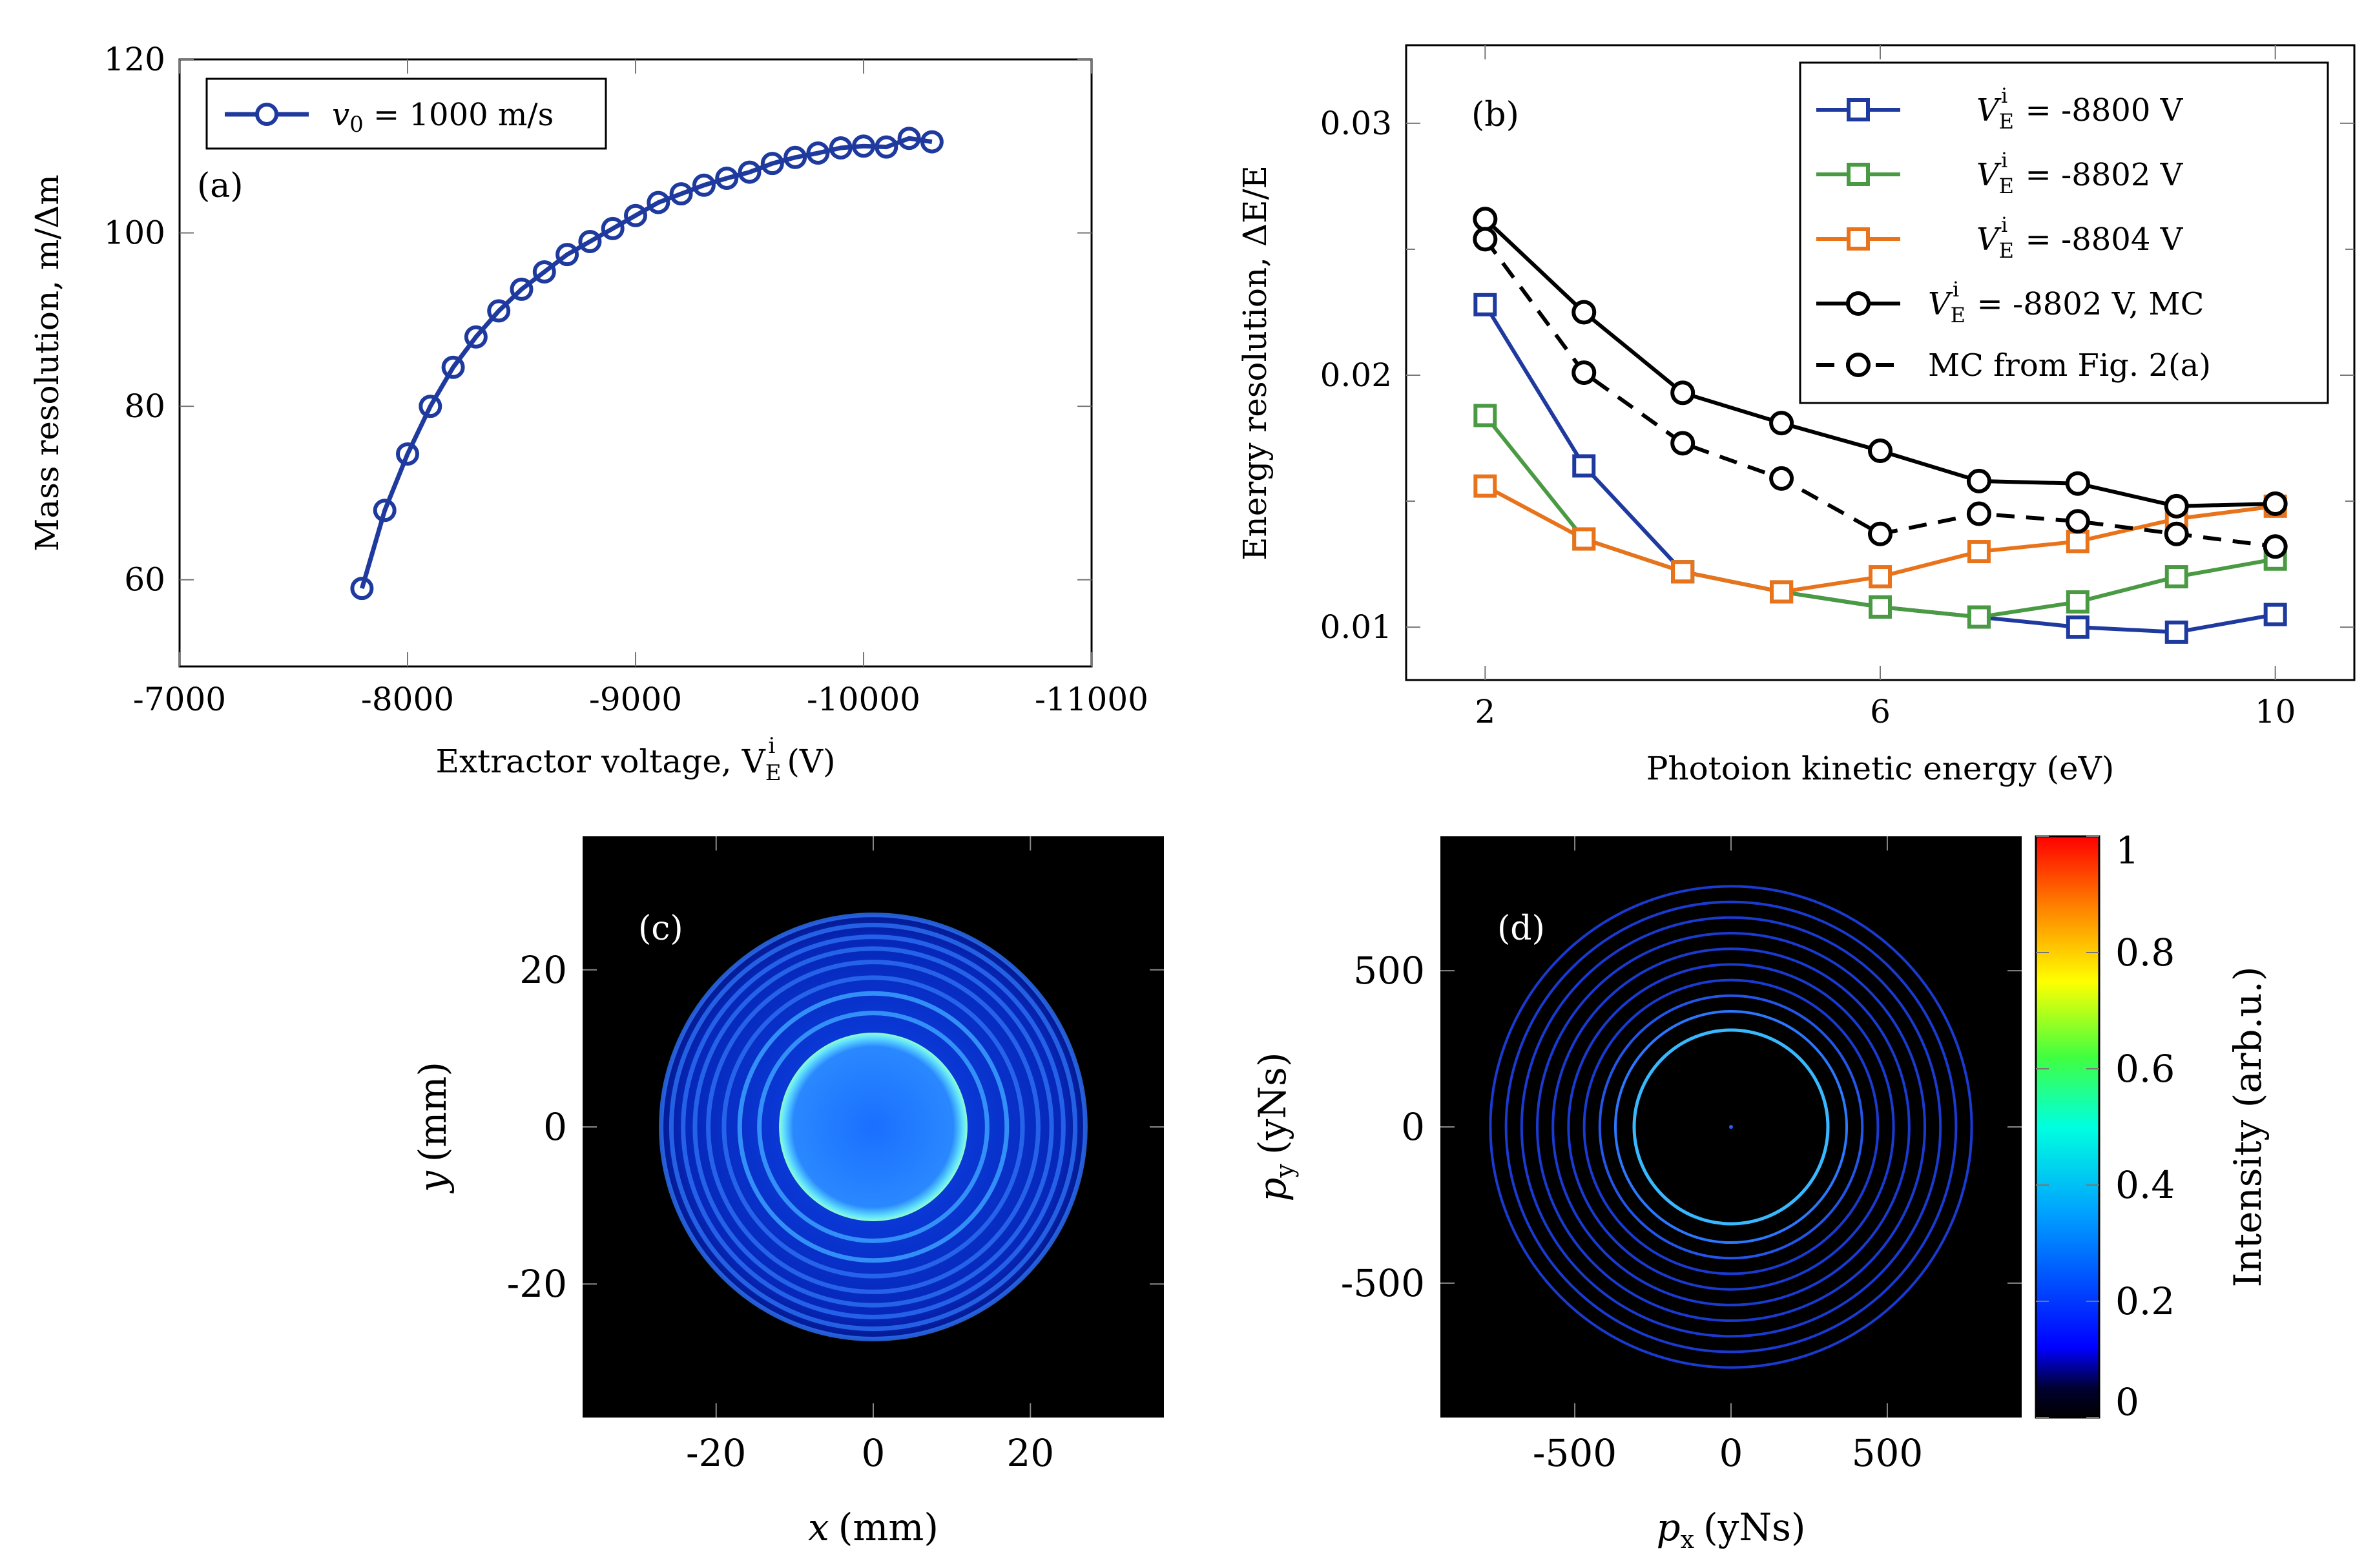 This screenshot has width=2375, height=1568. I want to click on x-axis-title-a-unit: (V), so click(811, 761).